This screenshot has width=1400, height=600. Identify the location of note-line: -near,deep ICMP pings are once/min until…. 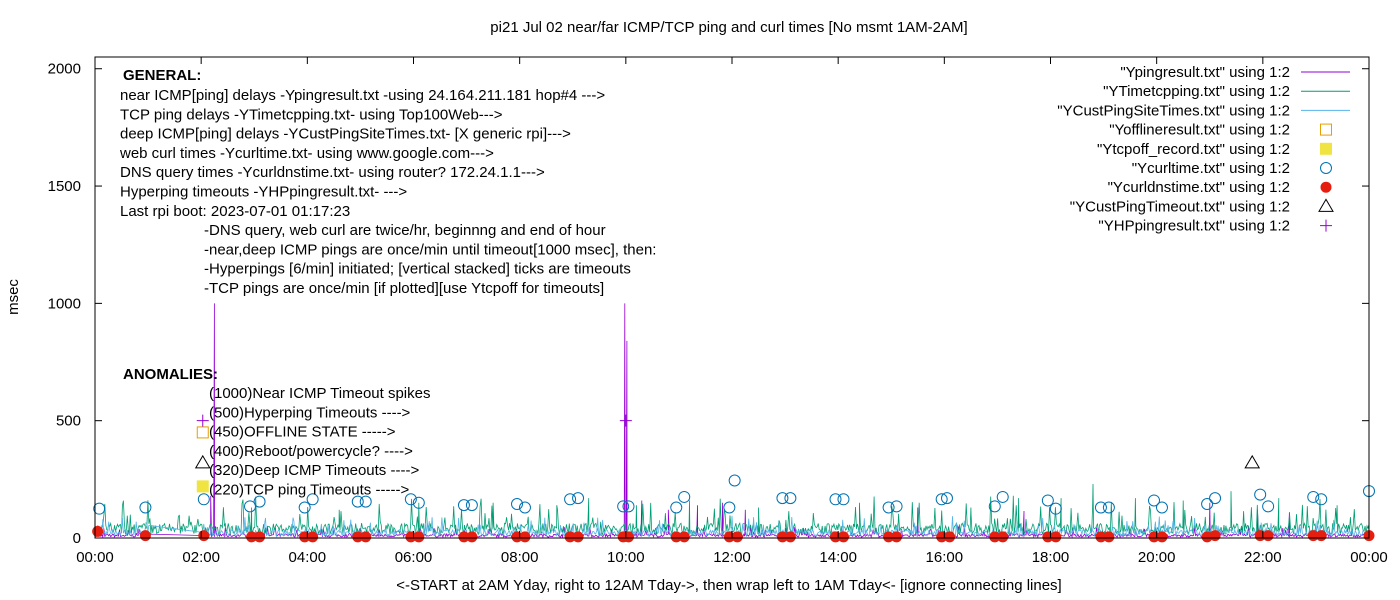
(430, 249).